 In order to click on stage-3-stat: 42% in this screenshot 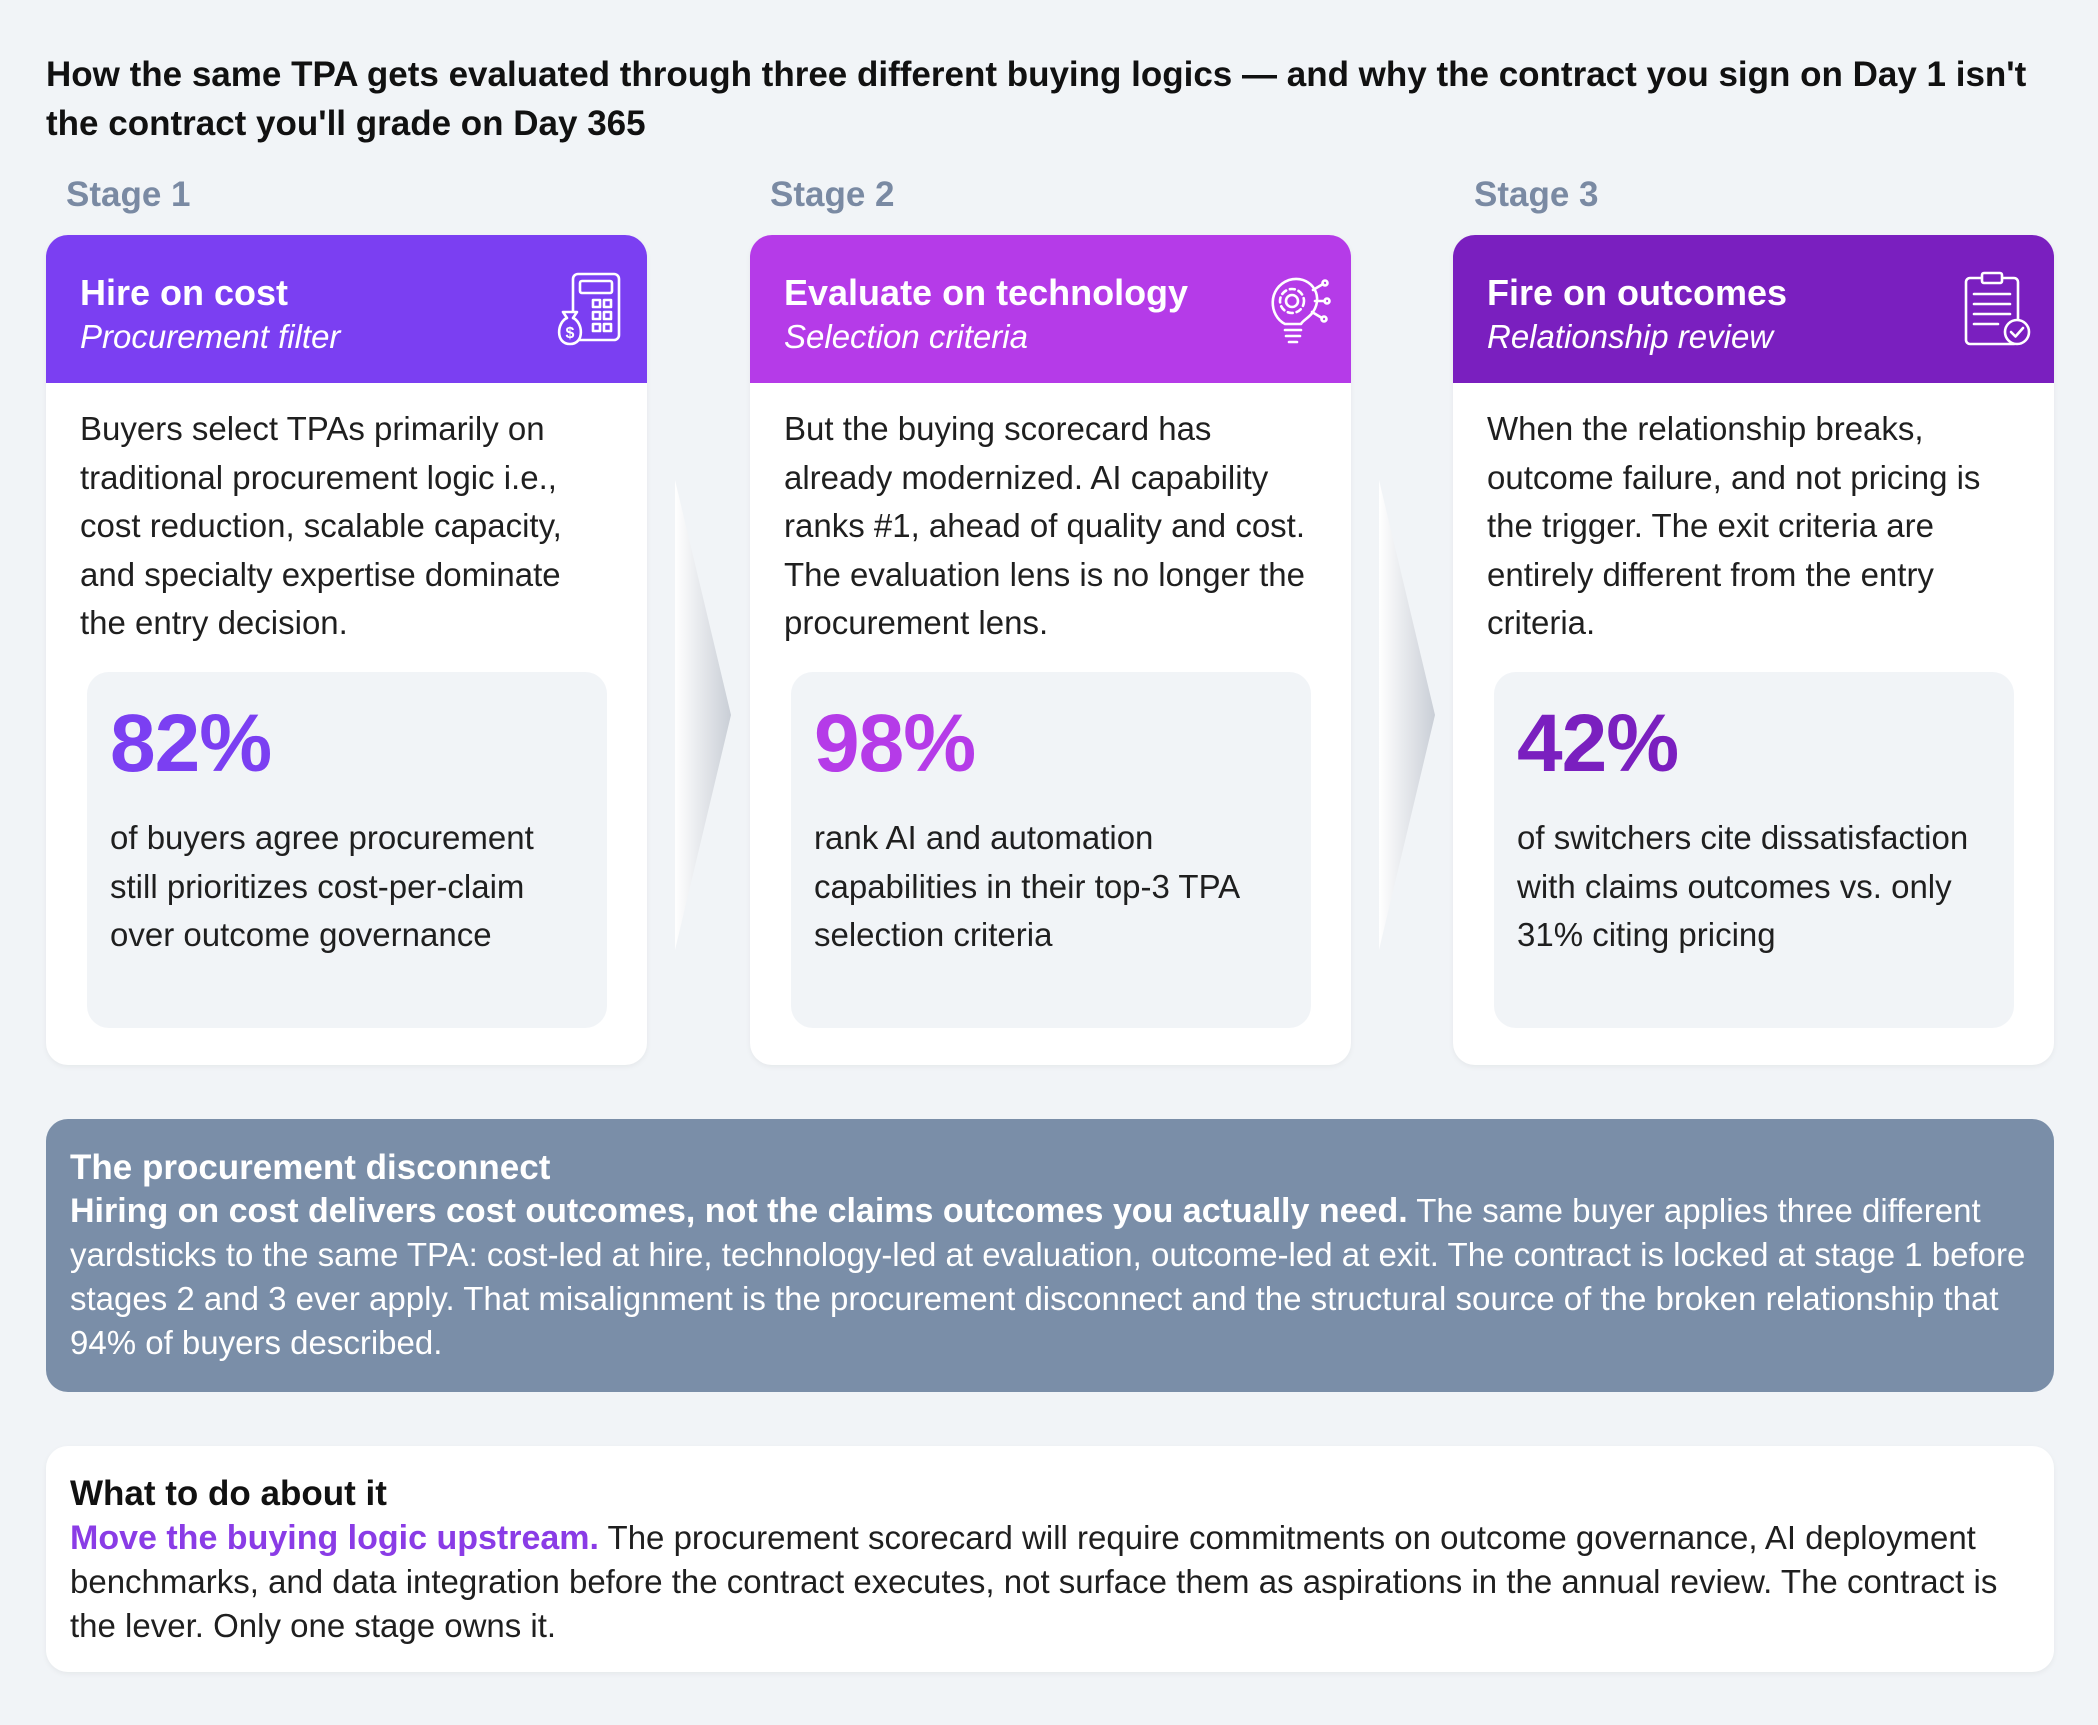, I will do `click(1598, 743)`.